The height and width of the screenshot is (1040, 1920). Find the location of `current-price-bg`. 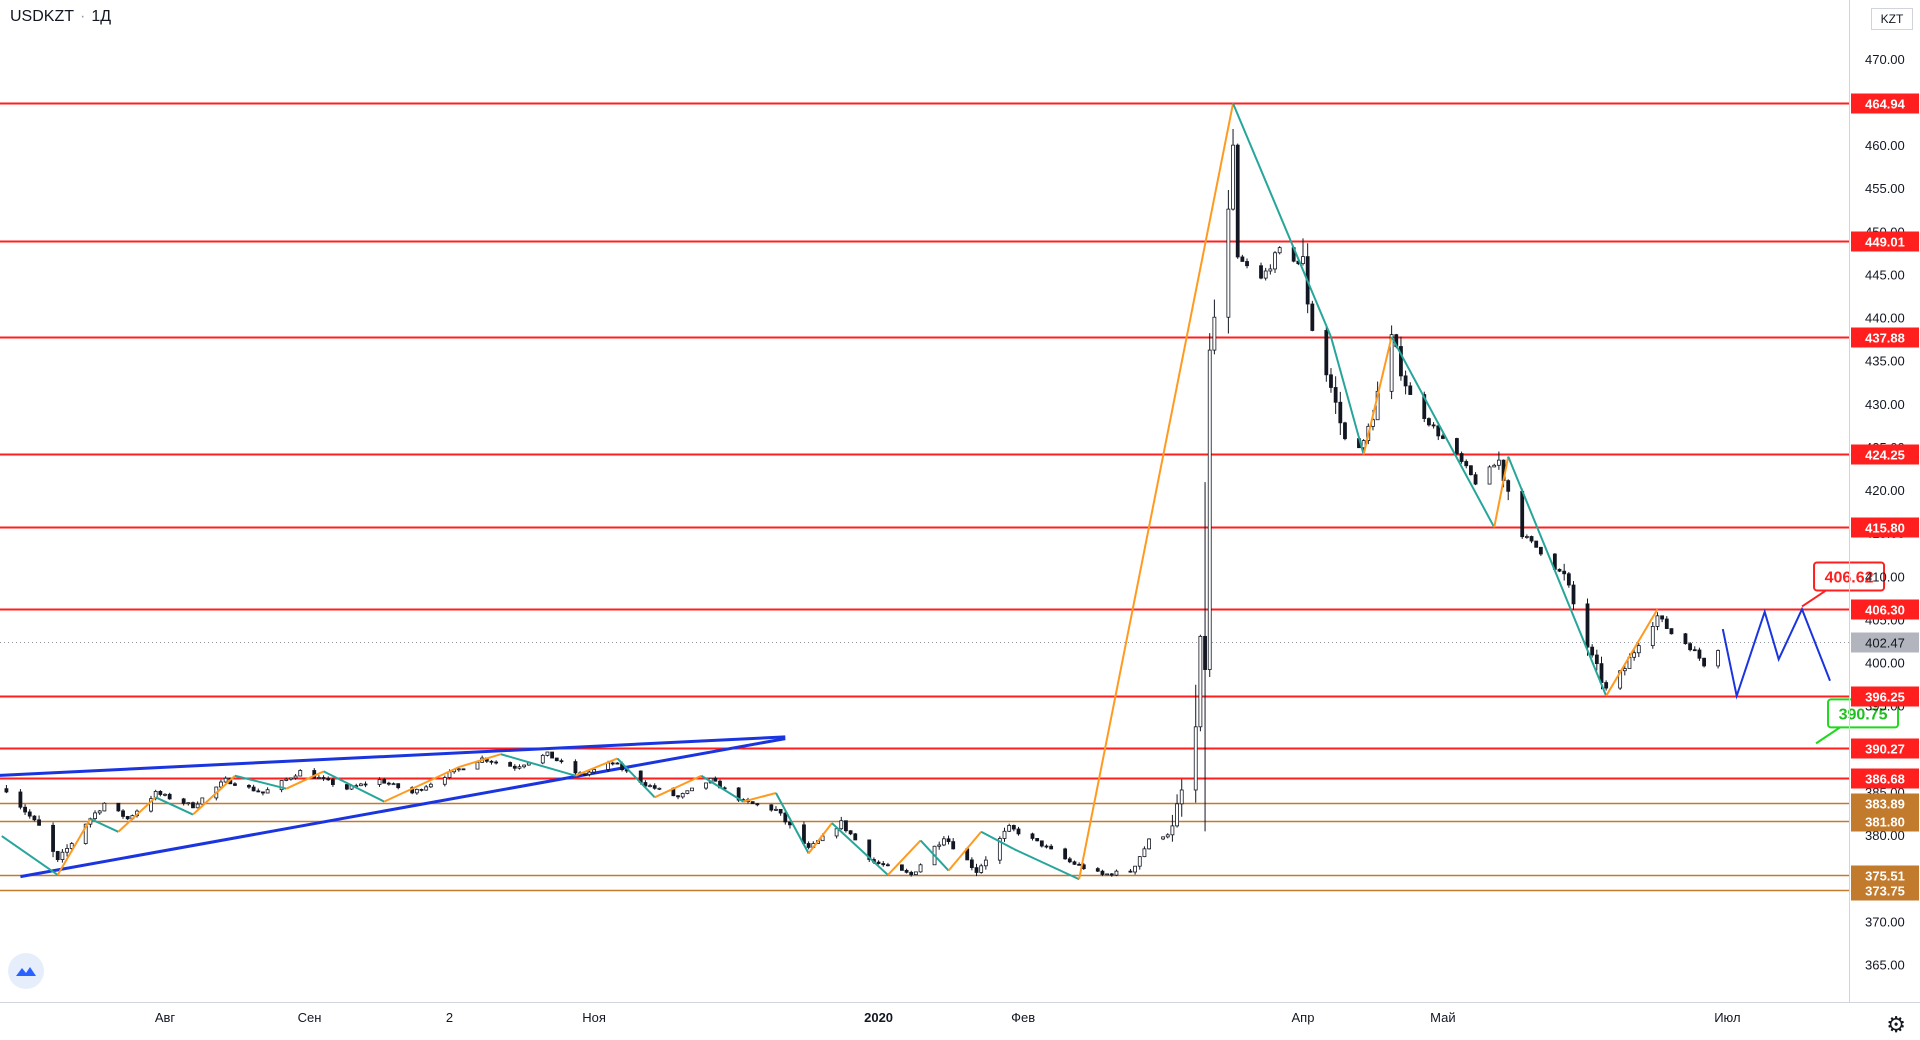

current-price-bg is located at coordinates (1885, 642).